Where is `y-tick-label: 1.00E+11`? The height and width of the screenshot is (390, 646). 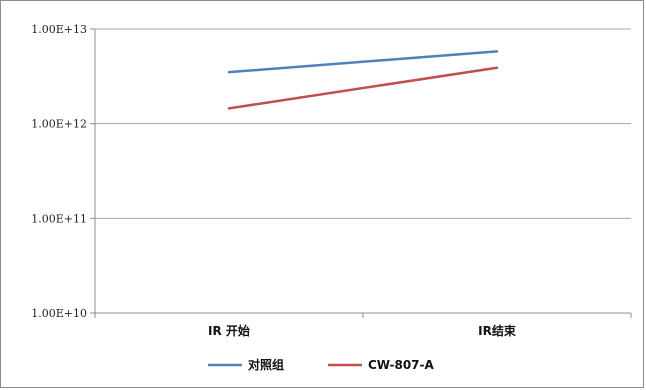
y-tick-label: 1.00E+11 is located at coordinates (59, 218).